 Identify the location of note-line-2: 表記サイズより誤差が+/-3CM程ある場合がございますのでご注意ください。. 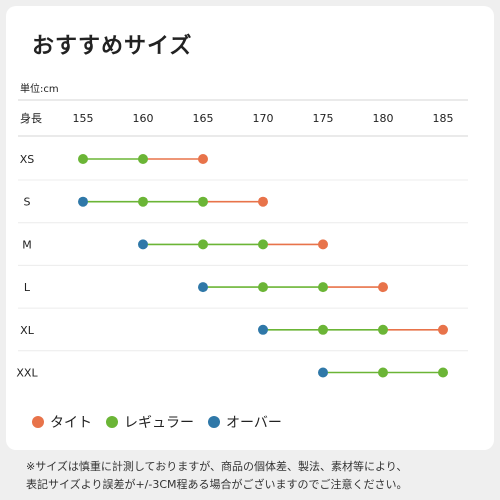
(217, 484).